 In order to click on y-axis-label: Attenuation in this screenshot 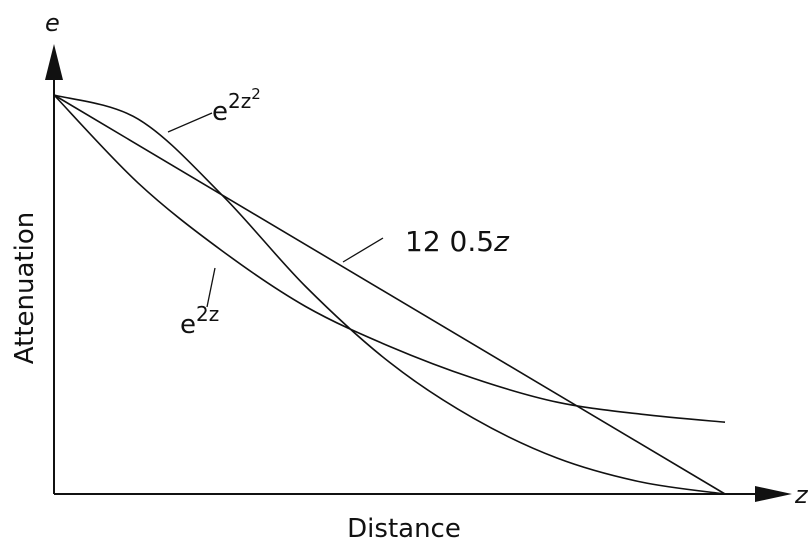, I will do `click(25, 288)`.